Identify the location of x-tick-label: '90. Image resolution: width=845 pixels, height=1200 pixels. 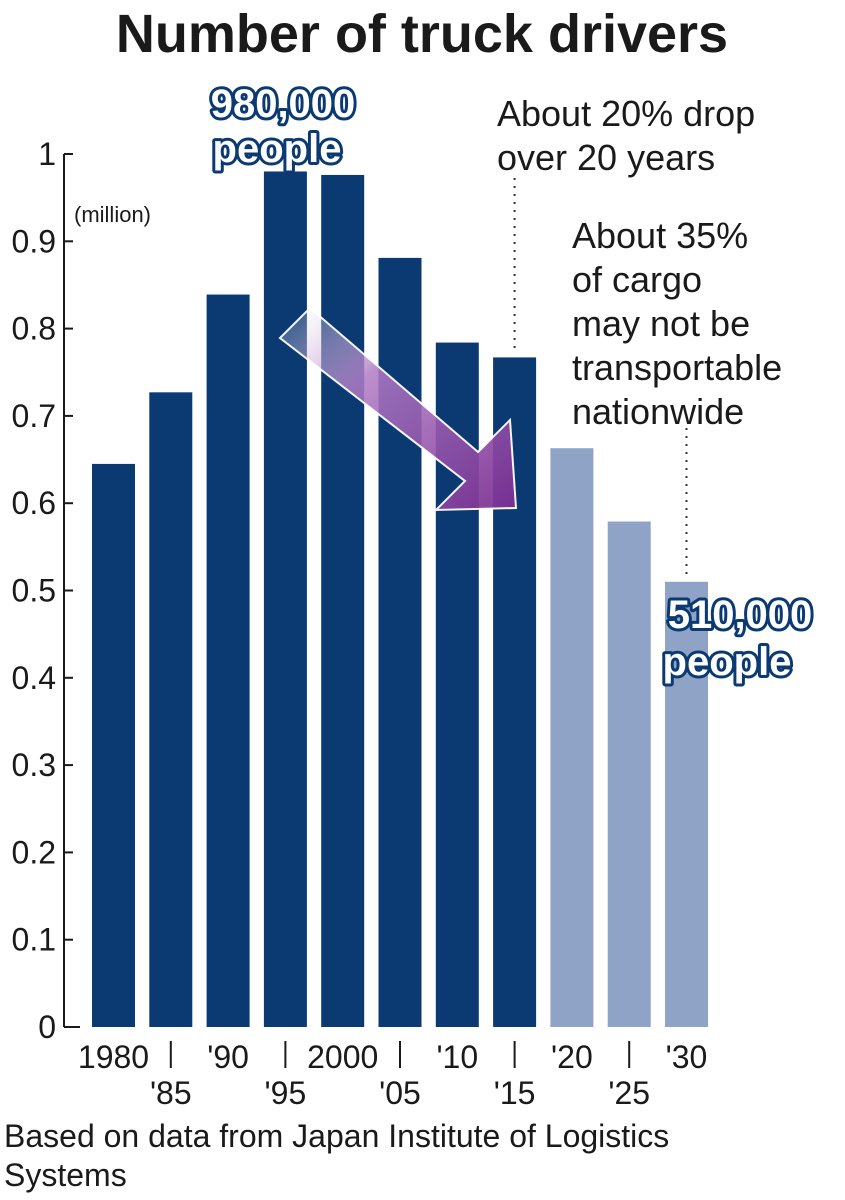
(228, 1057).